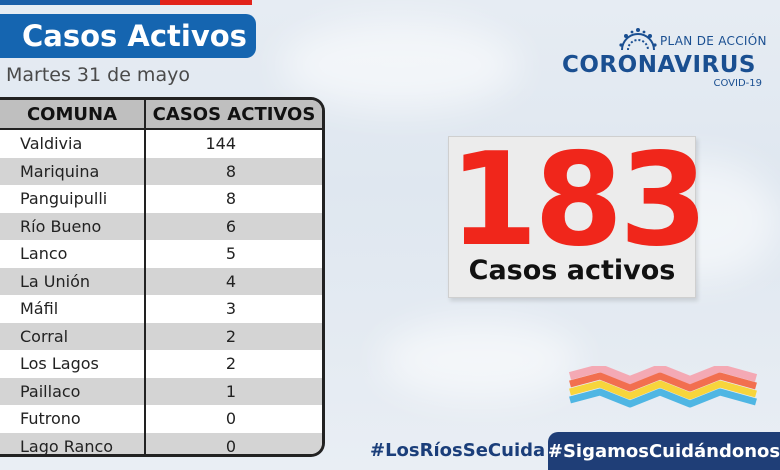 This screenshot has height=470, width=780. Describe the element at coordinates (737, 83) in the screenshot. I see `logo-covid-text: COVID-19` at that location.